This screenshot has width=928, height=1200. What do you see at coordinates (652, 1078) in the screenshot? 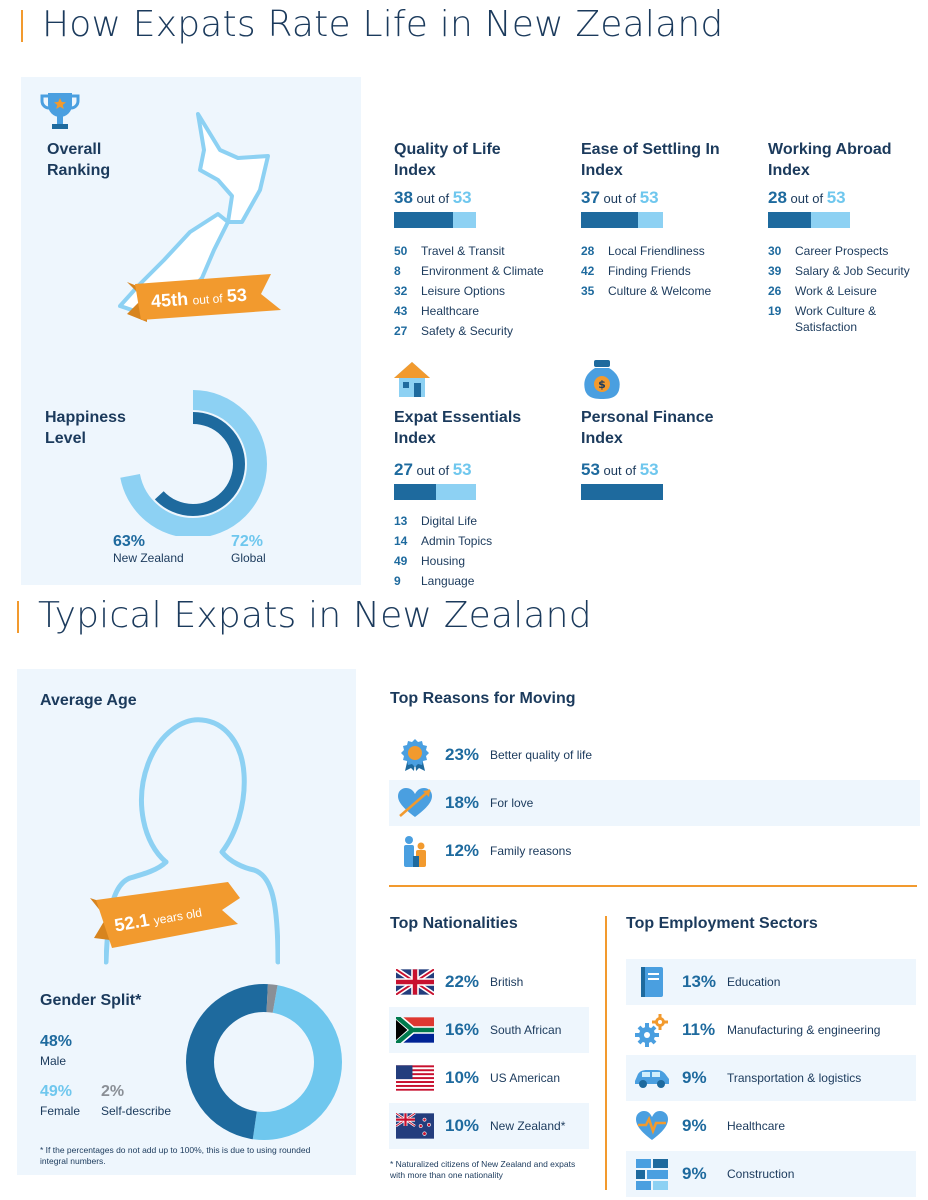
I see `car-icon` at bounding box center [652, 1078].